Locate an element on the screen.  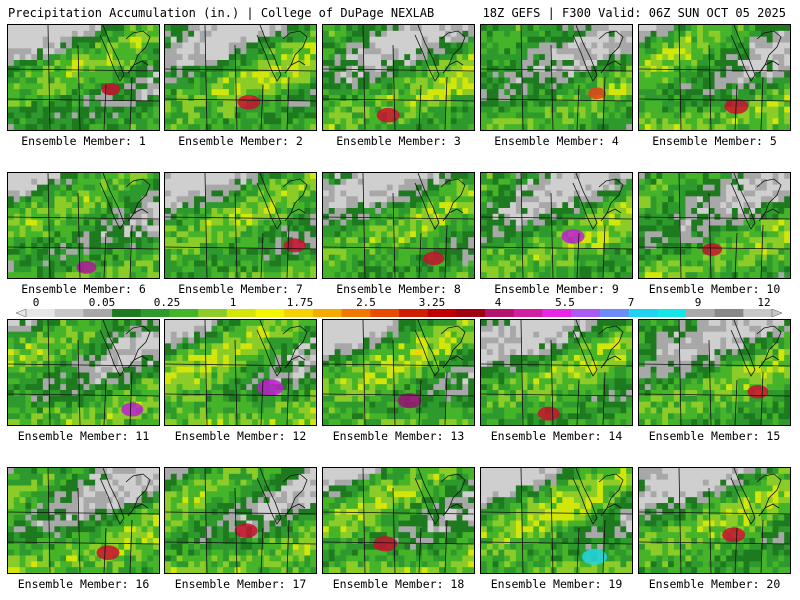
ensemble-panel-2: Ensemble Member: 2 is located at coordinates (240, 90).